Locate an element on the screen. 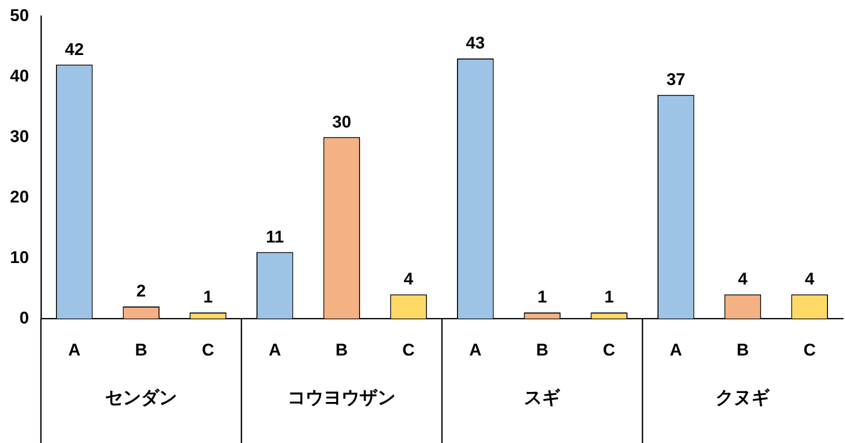 This screenshot has height=443, width=845. data-label: 11 is located at coordinates (275, 236).